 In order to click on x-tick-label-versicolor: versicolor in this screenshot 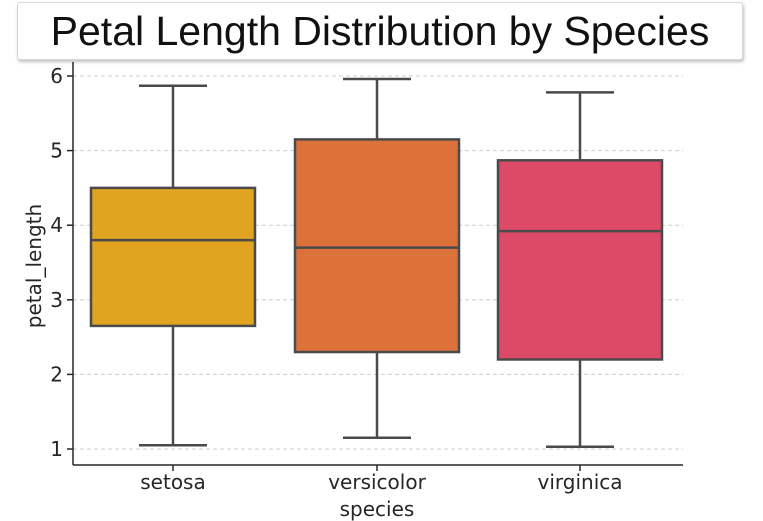, I will do `click(377, 482)`.